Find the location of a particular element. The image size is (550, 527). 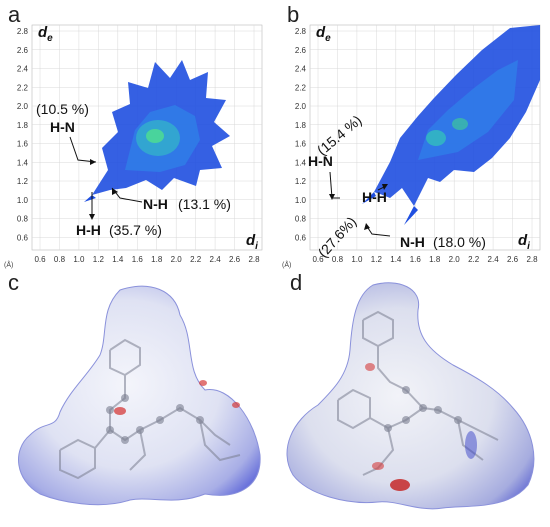

nh-percentage: (13.1 %) is located at coordinates (204, 204).